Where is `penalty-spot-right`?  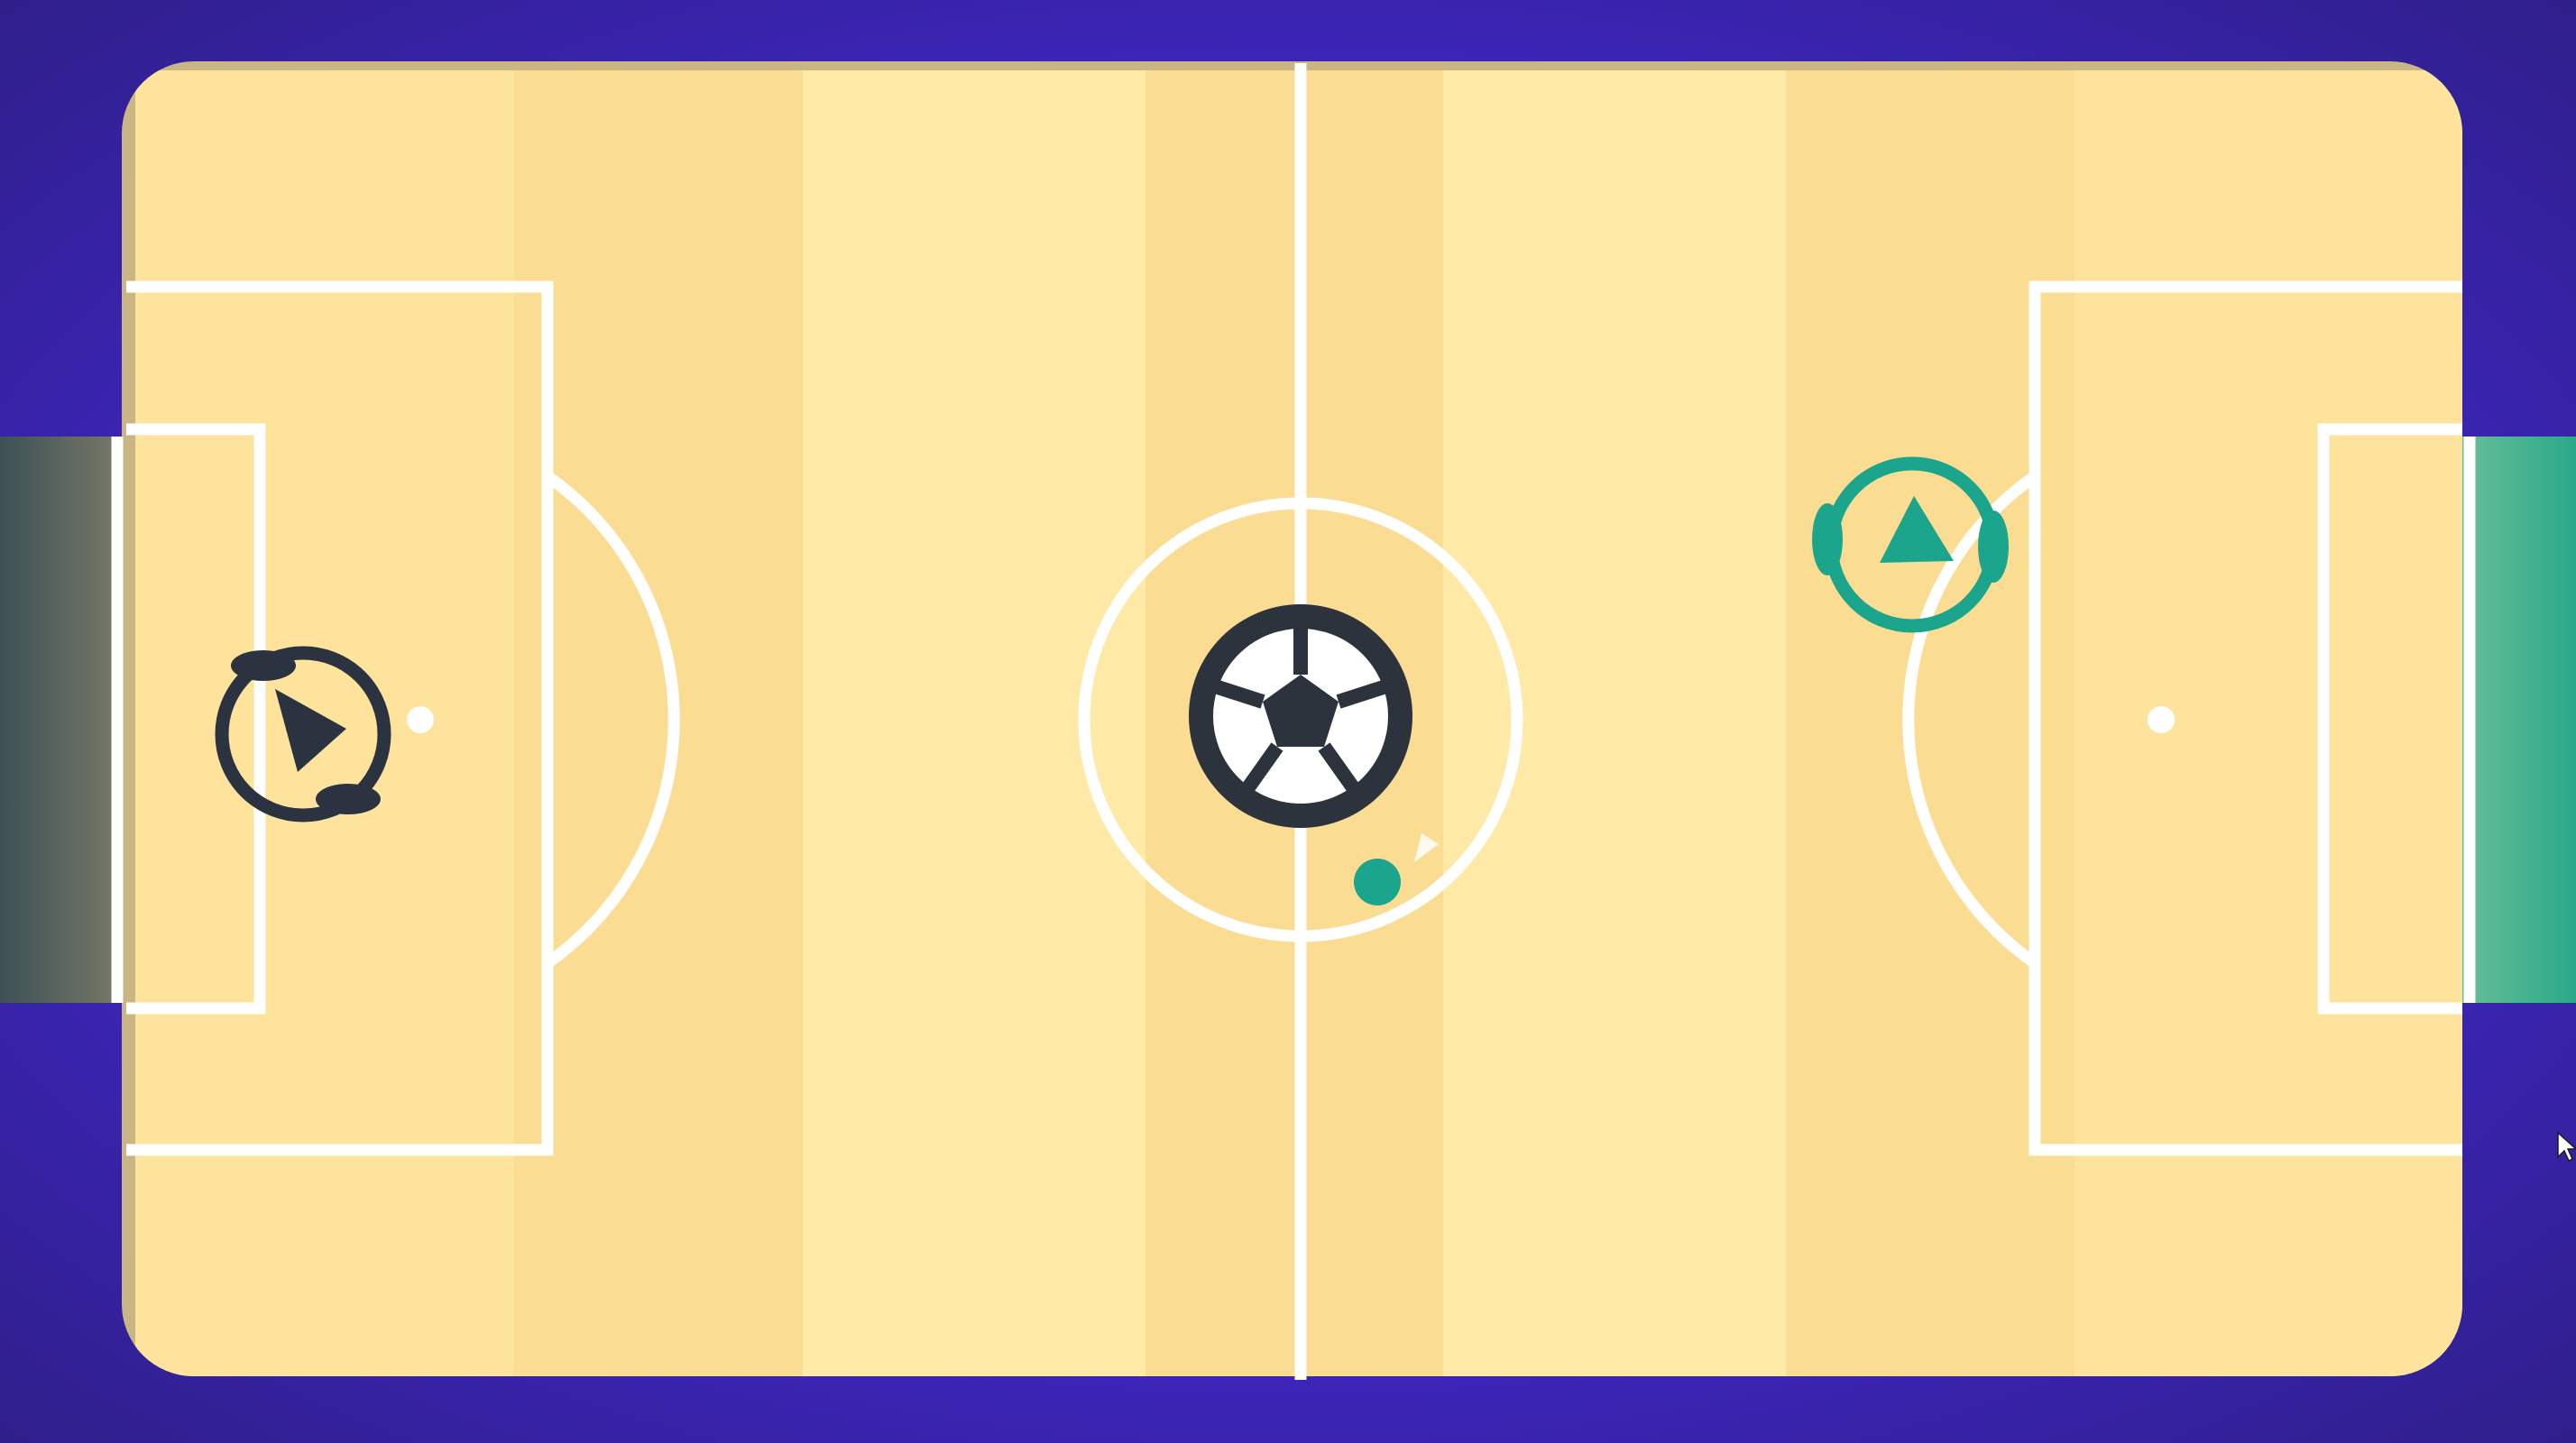
penalty-spot-right is located at coordinates (2161, 719).